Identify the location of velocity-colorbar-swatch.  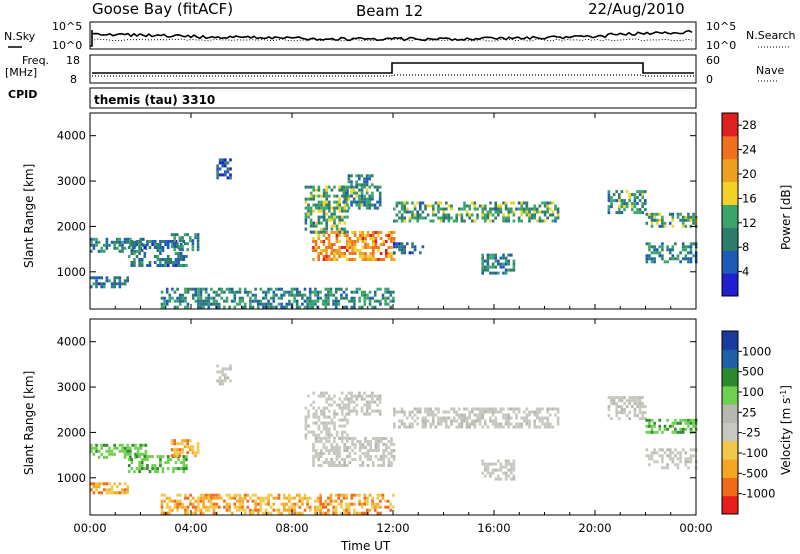
(730, 487).